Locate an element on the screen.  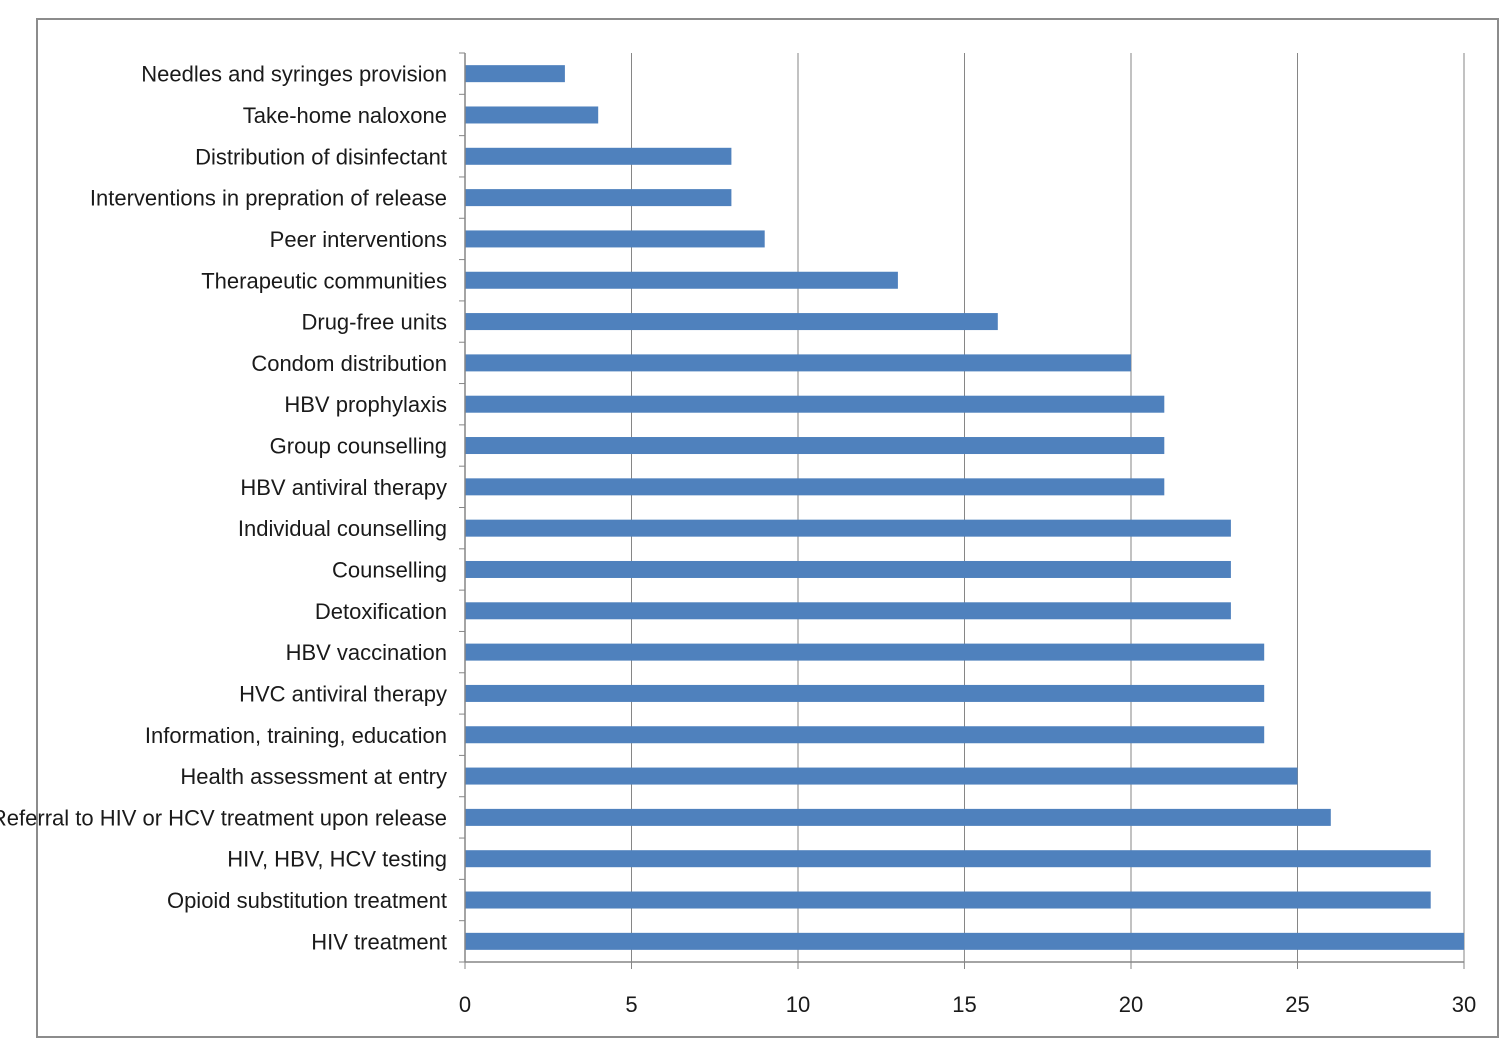
x-tick-label: 25 is located at coordinates (1297, 1004).